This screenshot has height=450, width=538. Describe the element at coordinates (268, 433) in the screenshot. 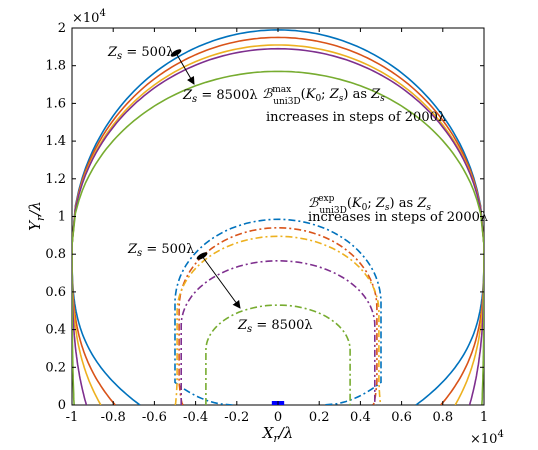

I see `x-axis-label-x: X` at that location.